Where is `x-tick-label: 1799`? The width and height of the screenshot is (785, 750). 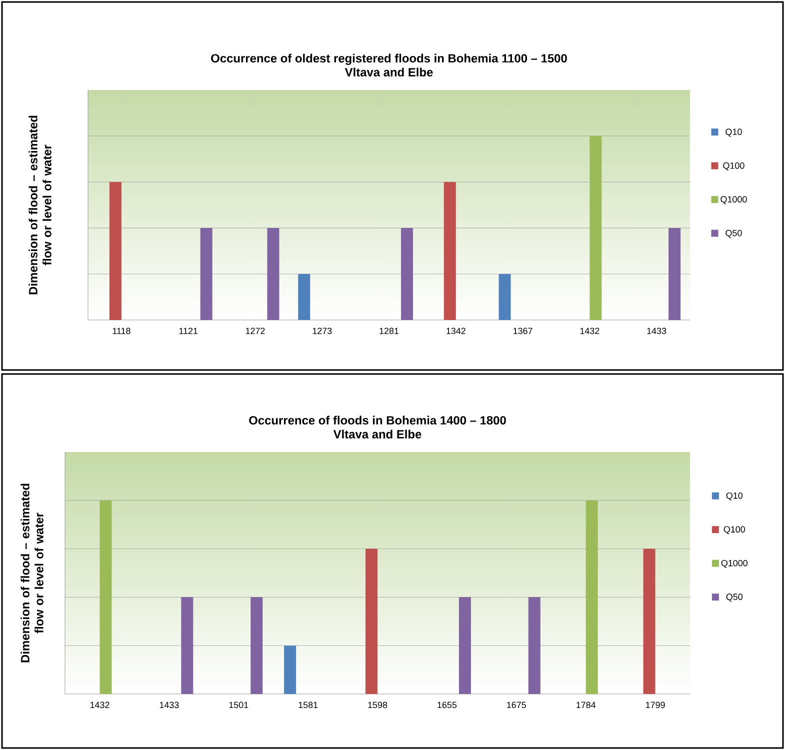
x-tick-label: 1799 is located at coordinates (655, 705).